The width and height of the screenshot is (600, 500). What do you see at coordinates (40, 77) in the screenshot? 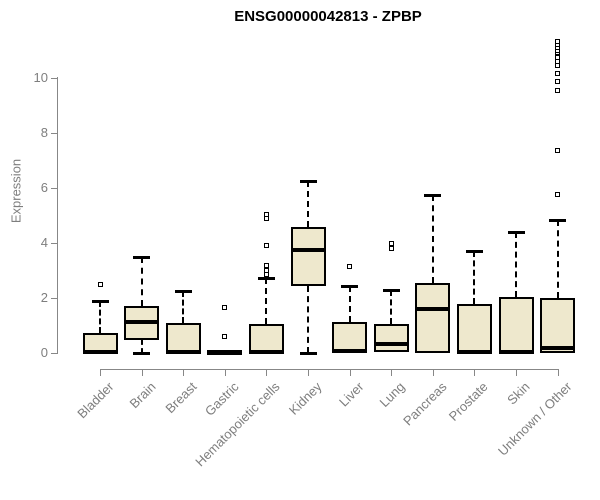
I see `y-tick-label: 10` at bounding box center [40, 77].